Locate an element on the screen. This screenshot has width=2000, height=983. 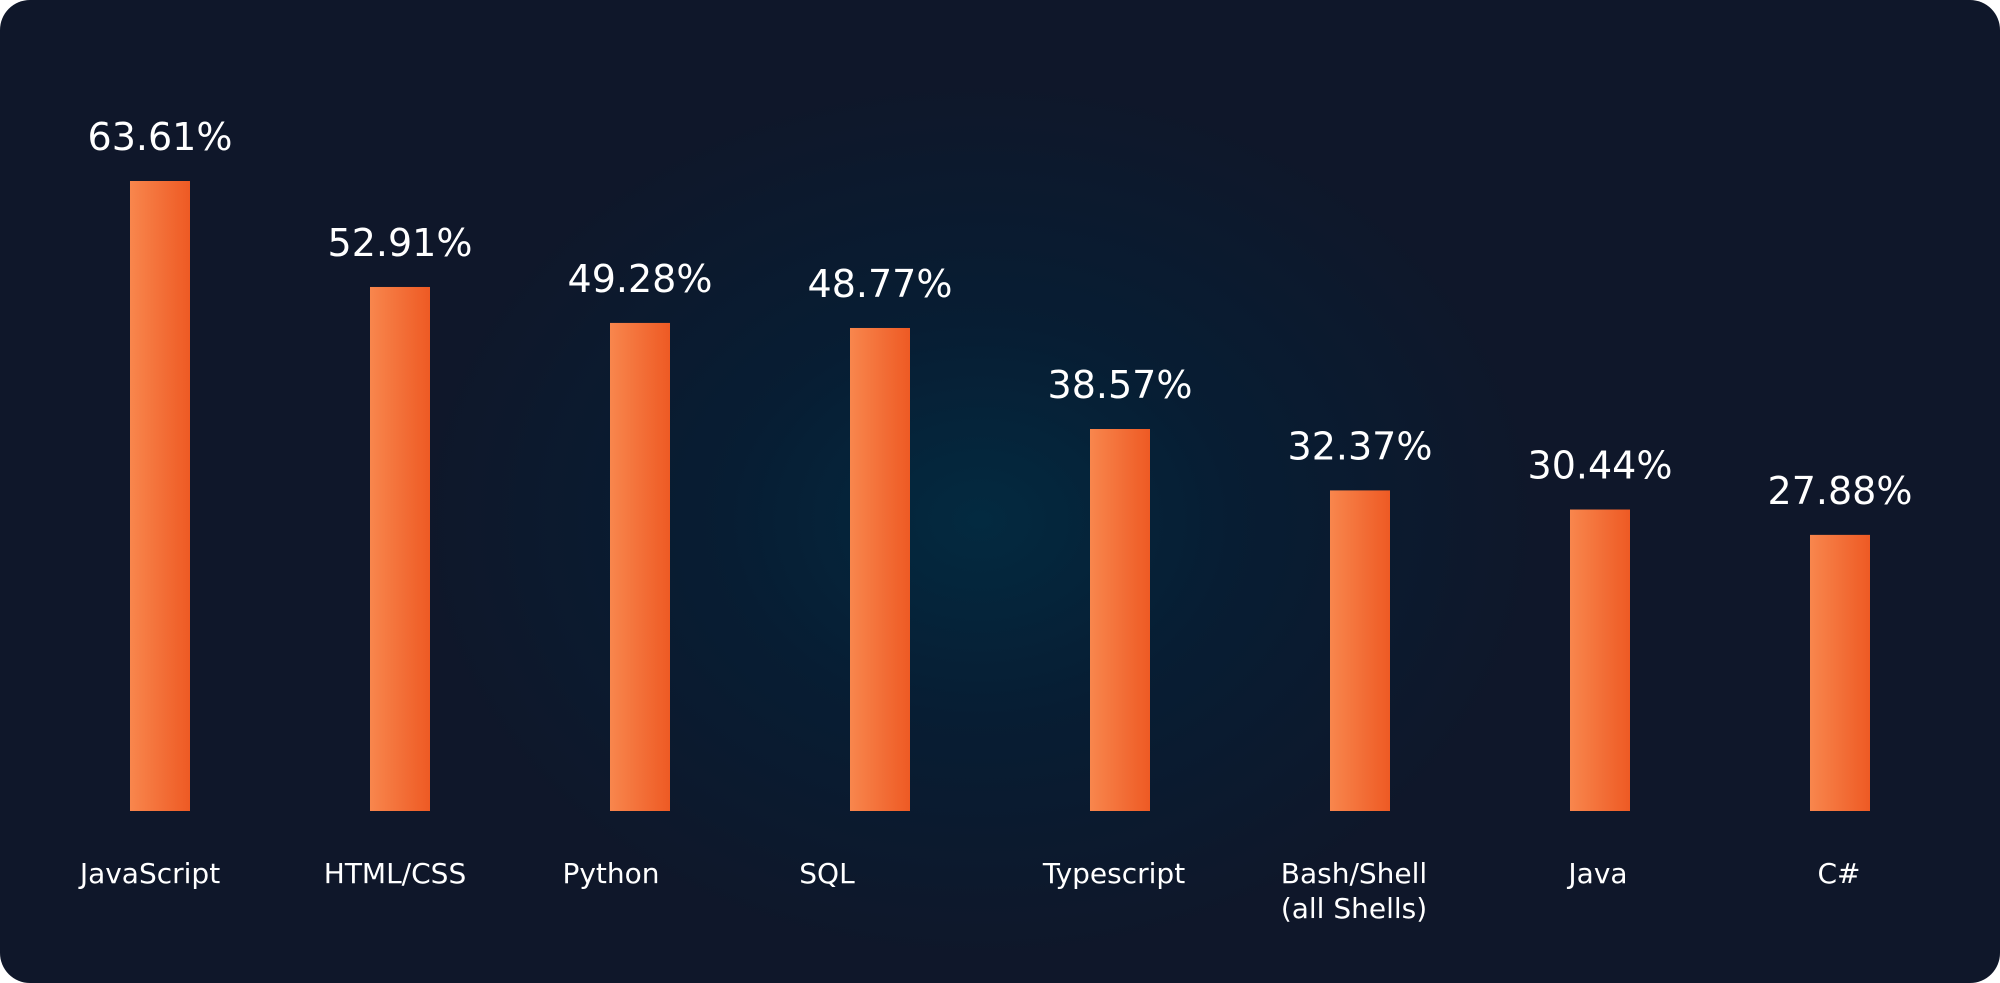
value-label: 52.91% is located at coordinates (400, 243).